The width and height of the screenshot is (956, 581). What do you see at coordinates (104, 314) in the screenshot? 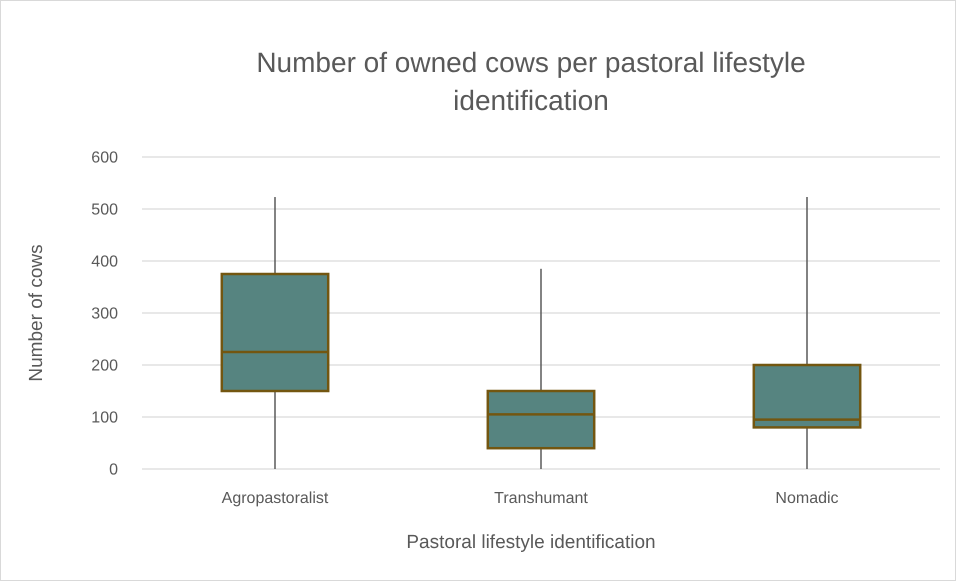
I see `y-tick-label: 300` at bounding box center [104, 314].